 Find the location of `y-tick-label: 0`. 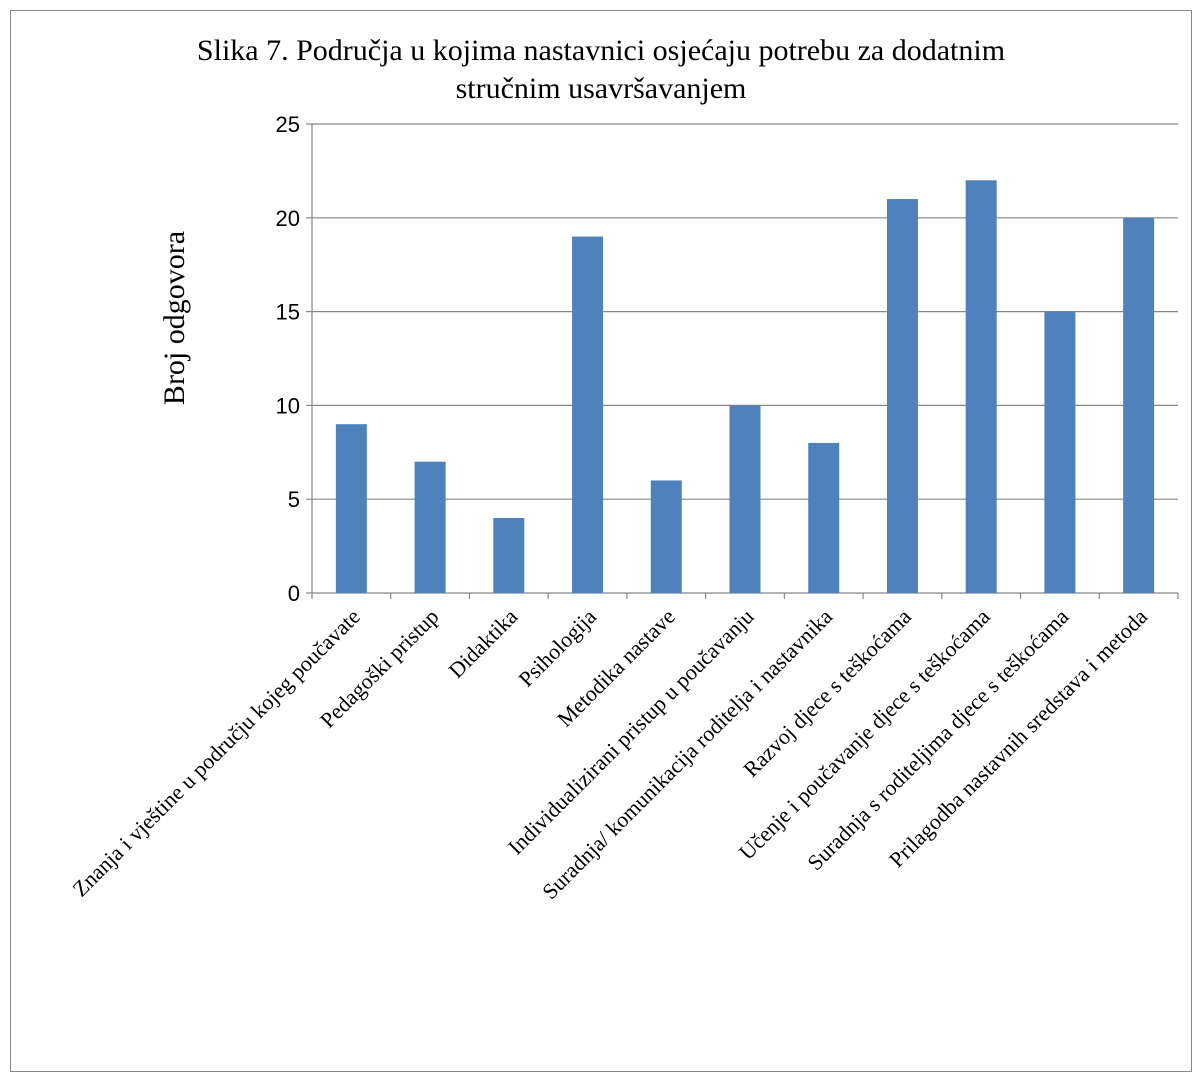

y-tick-label: 0 is located at coordinates (294, 593).